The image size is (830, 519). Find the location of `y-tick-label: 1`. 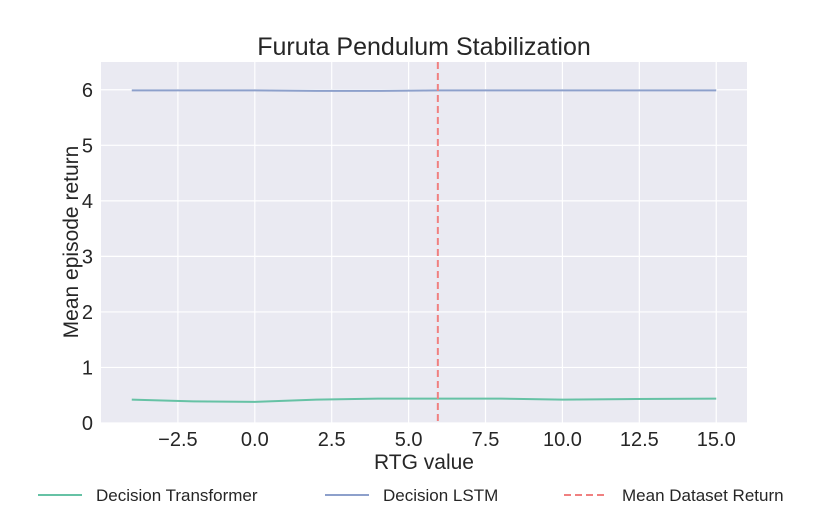

y-tick-label: 1 is located at coordinates (87, 368).